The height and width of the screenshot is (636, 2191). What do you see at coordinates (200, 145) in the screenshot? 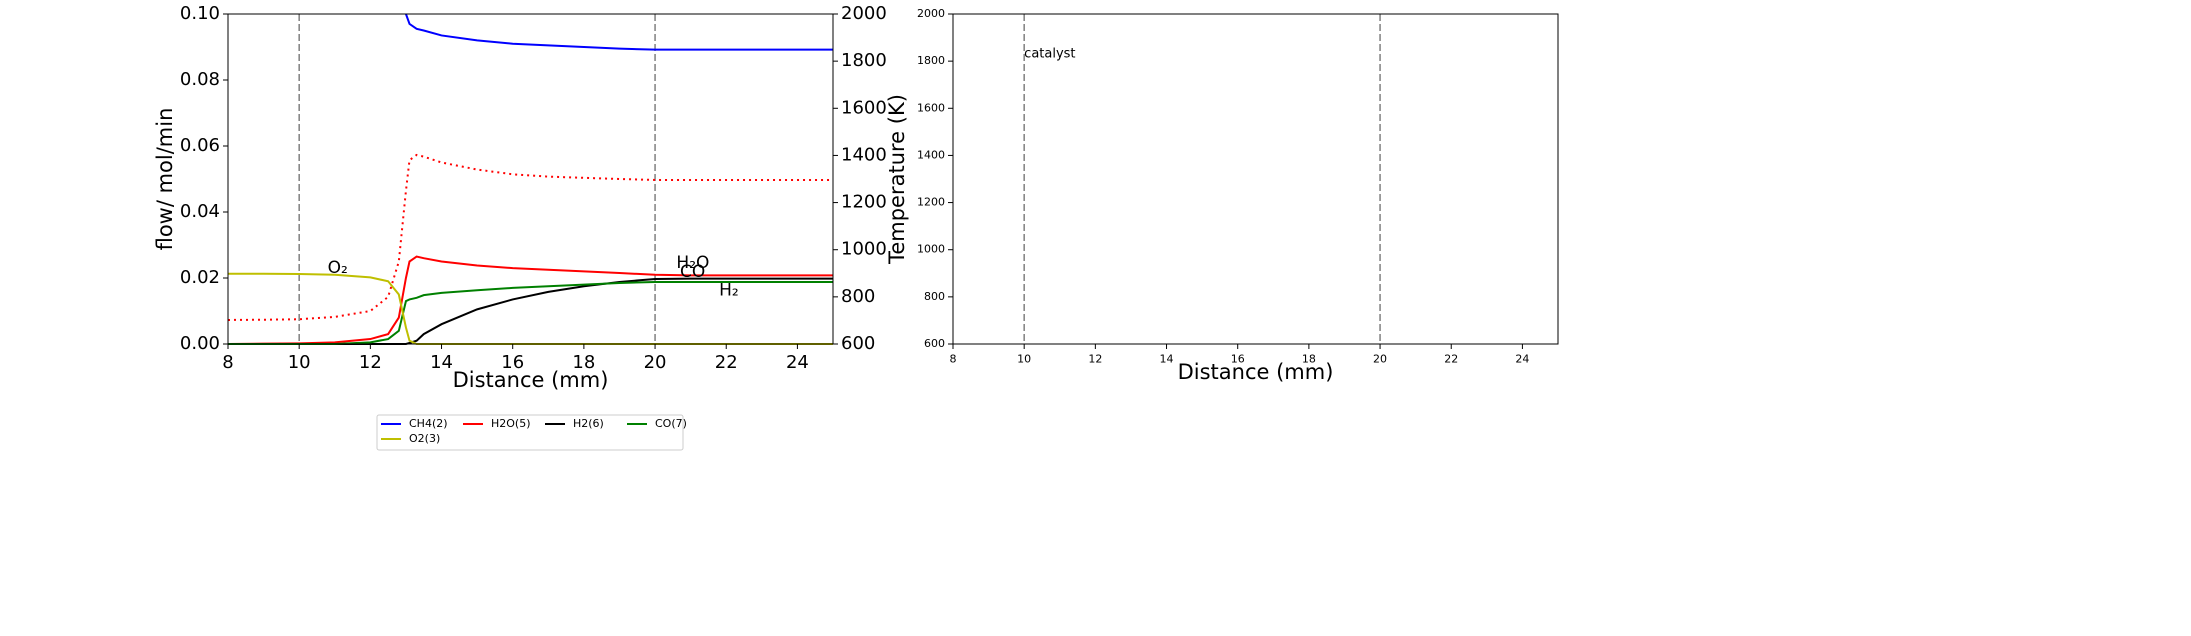
I see `y-tick-label: 0.06` at bounding box center [200, 145].